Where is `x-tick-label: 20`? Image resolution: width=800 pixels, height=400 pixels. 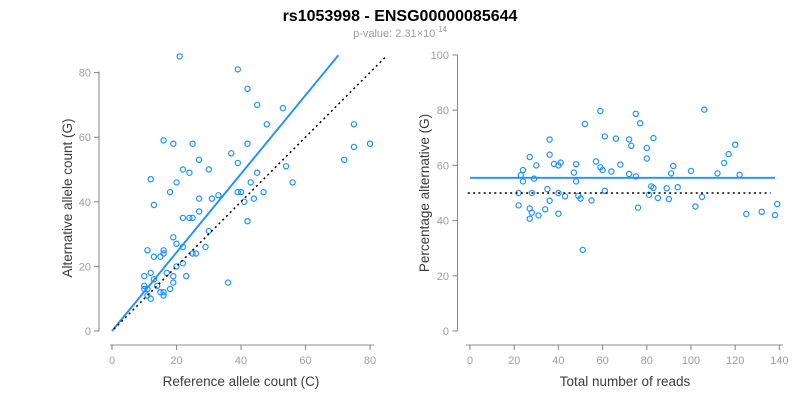
x-tick-label: 20 is located at coordinates (514, 361).